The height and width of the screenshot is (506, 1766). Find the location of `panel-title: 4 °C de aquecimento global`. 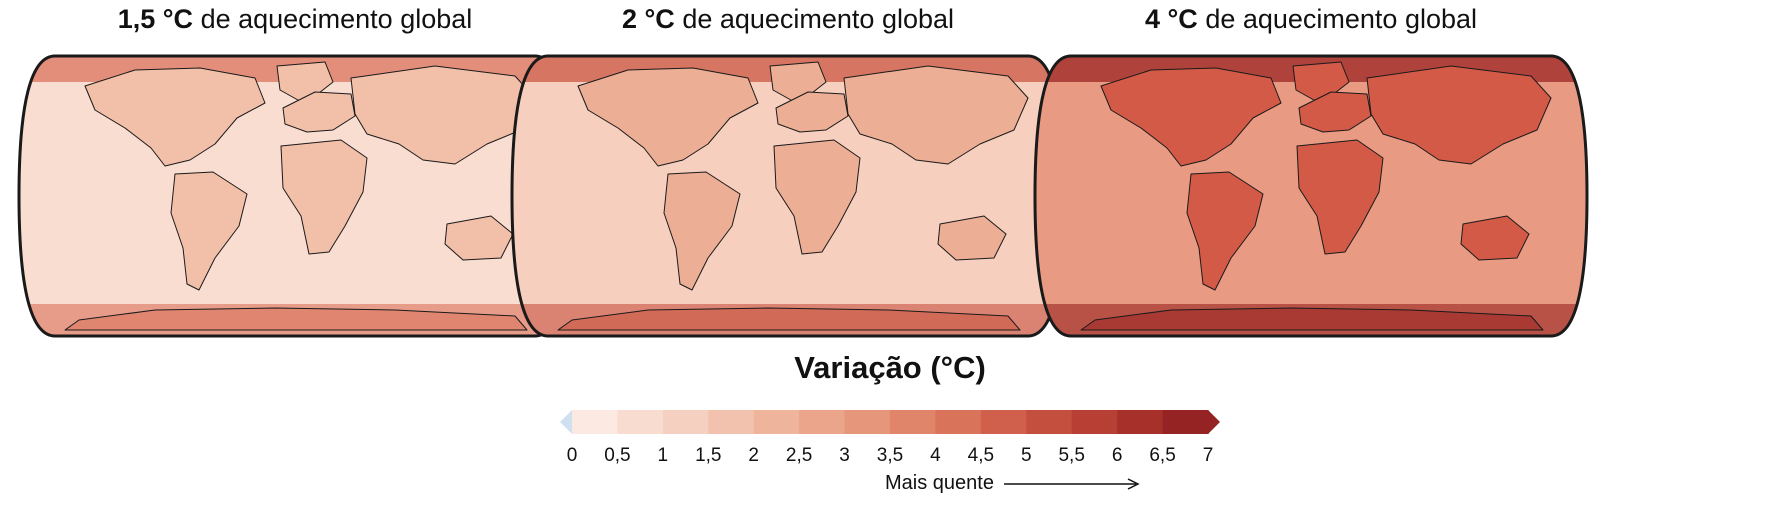

panel-title: 4 °C de aquecimento global is located at coordinates (1311, 19).